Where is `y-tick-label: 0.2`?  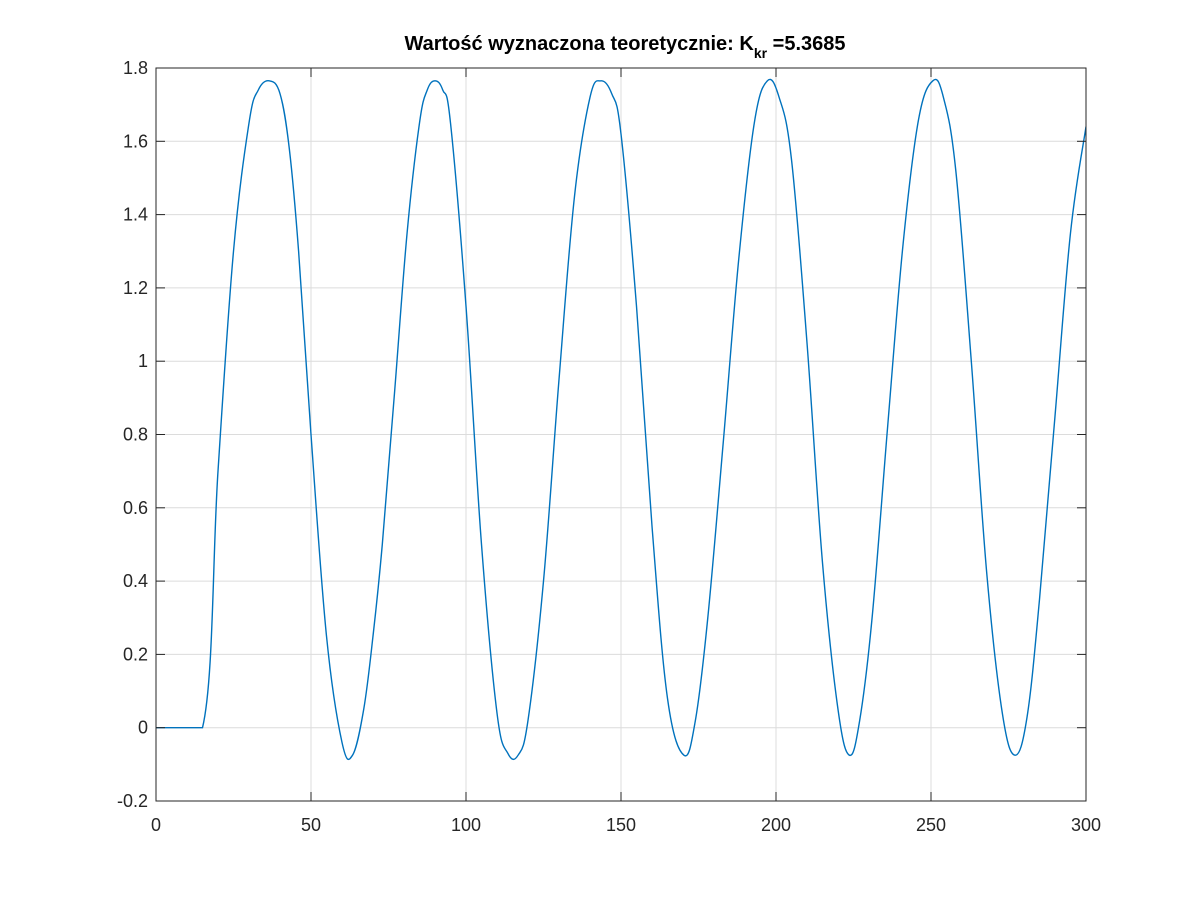
y-tick-label: 0.2 is located at coordinates (135, 654).